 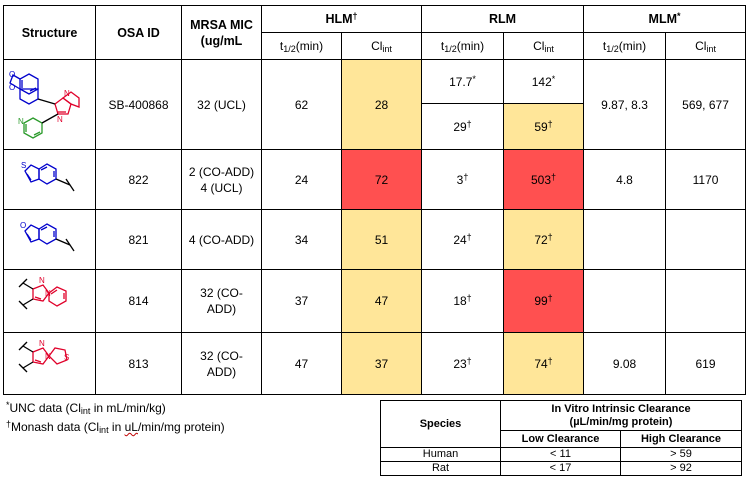 I want to click on mlm-clint-cell: 619, so click(x=706, y=363).